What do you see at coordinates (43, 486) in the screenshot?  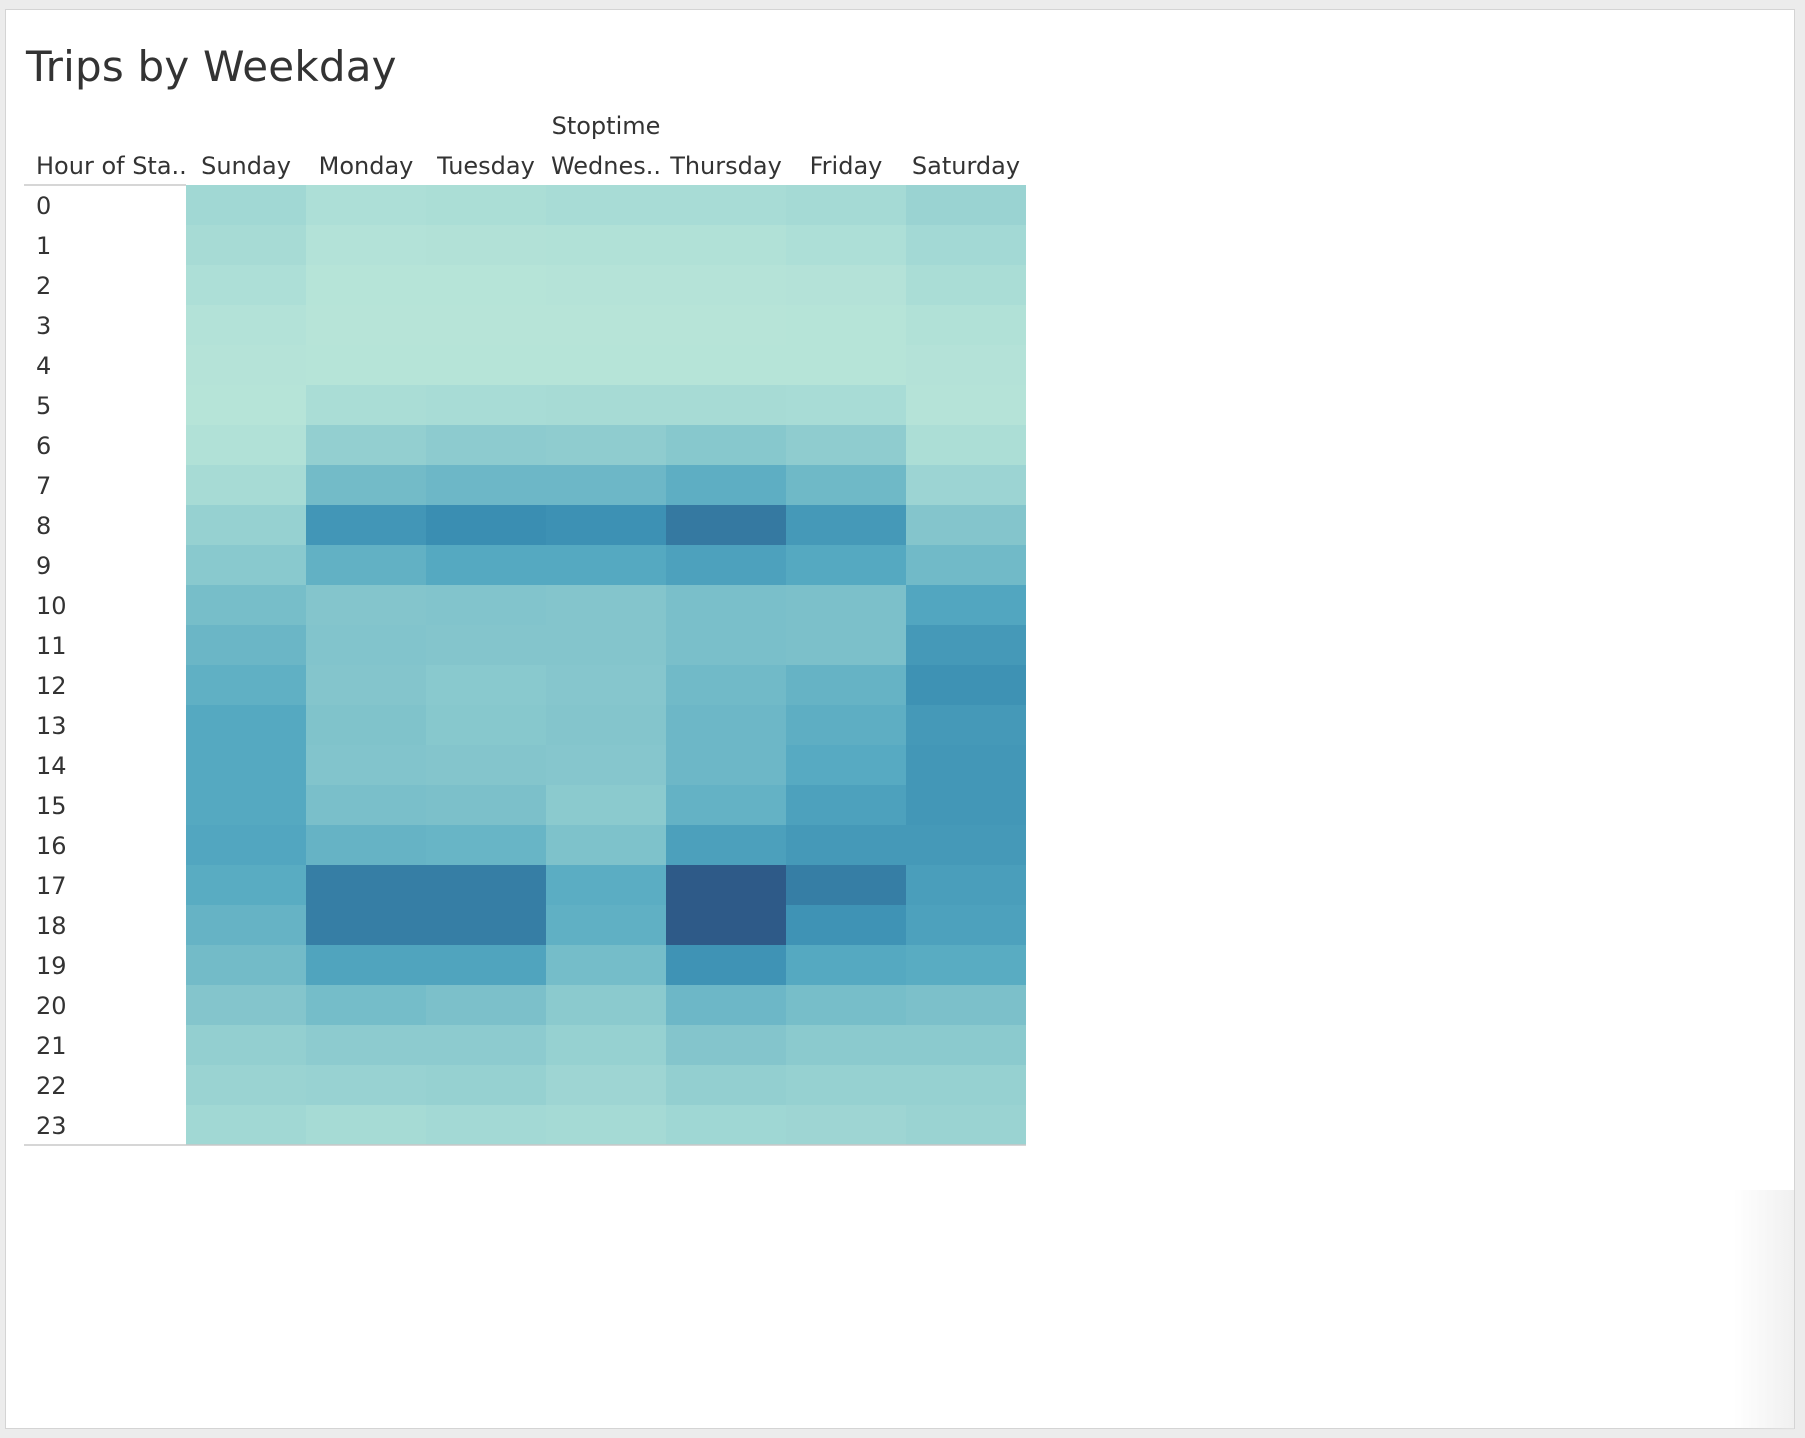 I see `row-label: 7` at bounding box center [43, 486].